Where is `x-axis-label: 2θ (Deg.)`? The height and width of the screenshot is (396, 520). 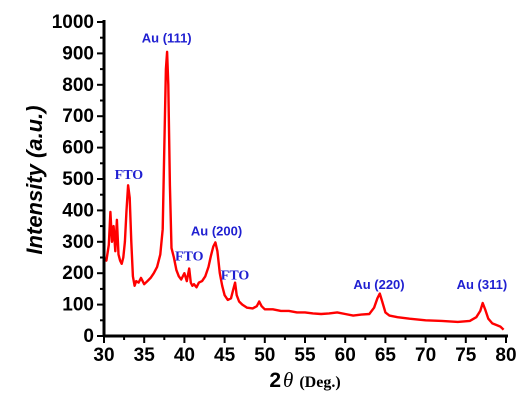
x-axis-label: 2θ (Deg.) is located at coordinates (304, 380).